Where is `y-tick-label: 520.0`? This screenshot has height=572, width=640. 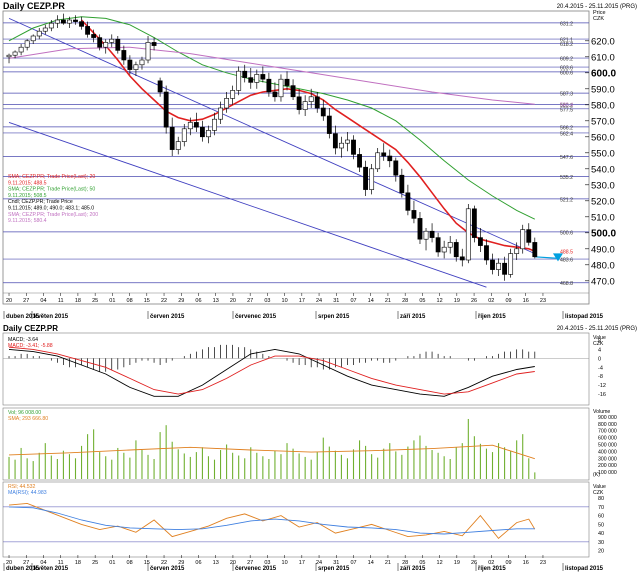
y-tick-label: 520.0 is located at coordinates (603, 201).